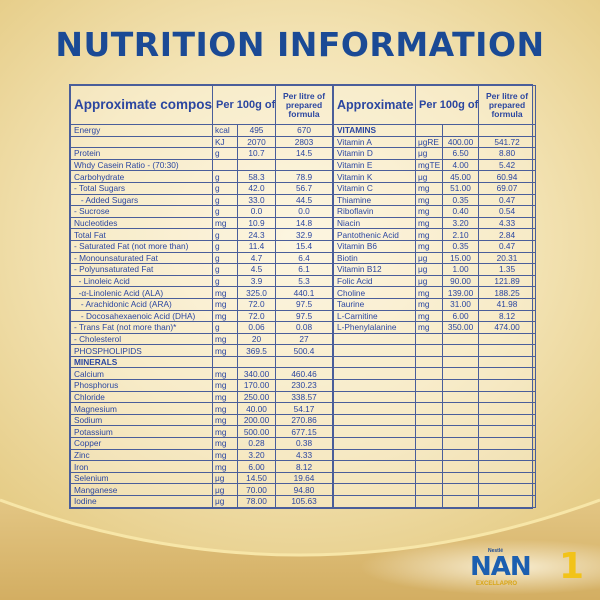 This screenshot has width=600, height=600. What do you see at coordinates (304, 292) in the screenshot?
I see `value-per-litre: 440.1` at bounding box center [304, 292].